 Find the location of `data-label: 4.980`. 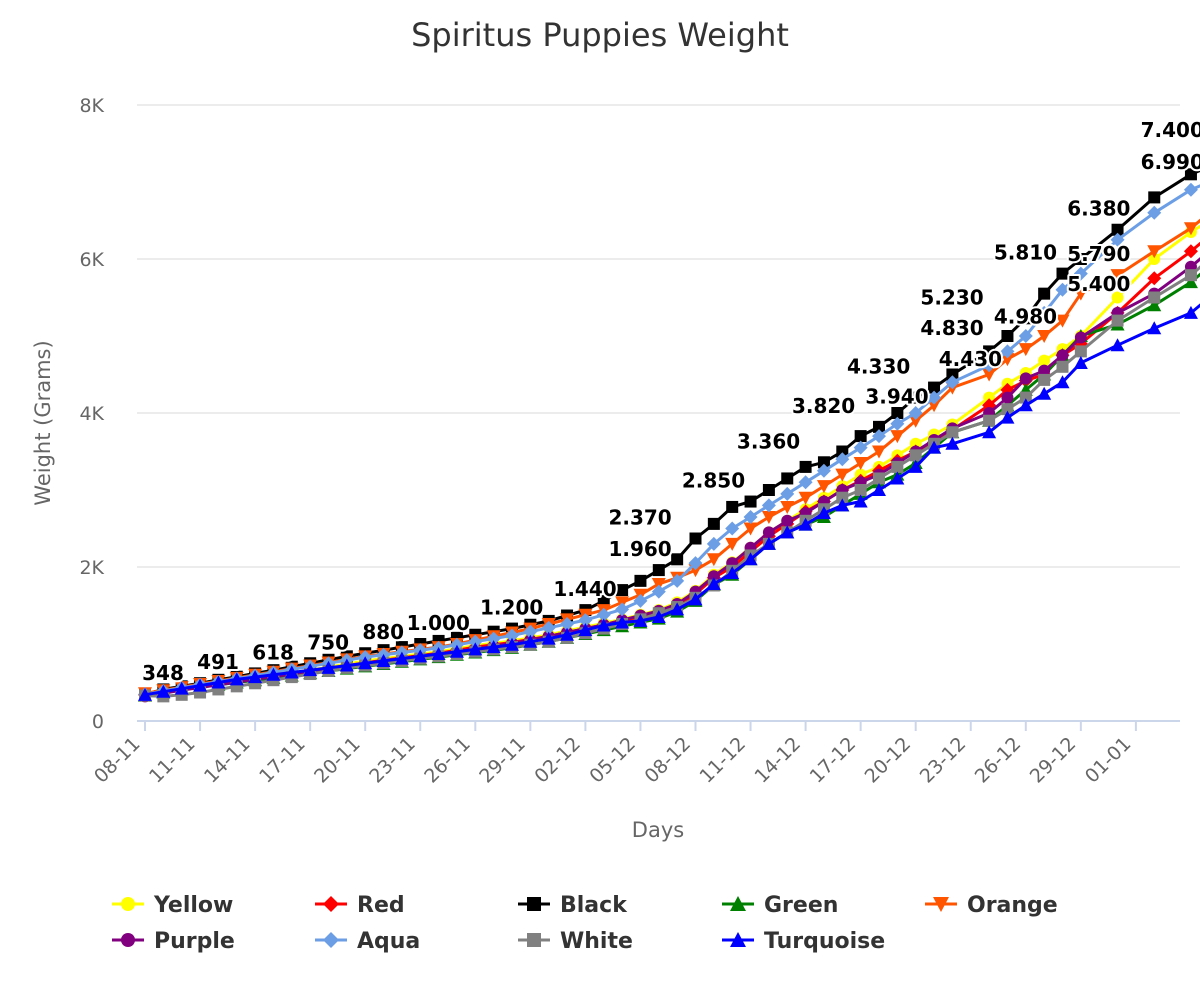

data-label: 4.980 is located at coordinates (1025, 317).